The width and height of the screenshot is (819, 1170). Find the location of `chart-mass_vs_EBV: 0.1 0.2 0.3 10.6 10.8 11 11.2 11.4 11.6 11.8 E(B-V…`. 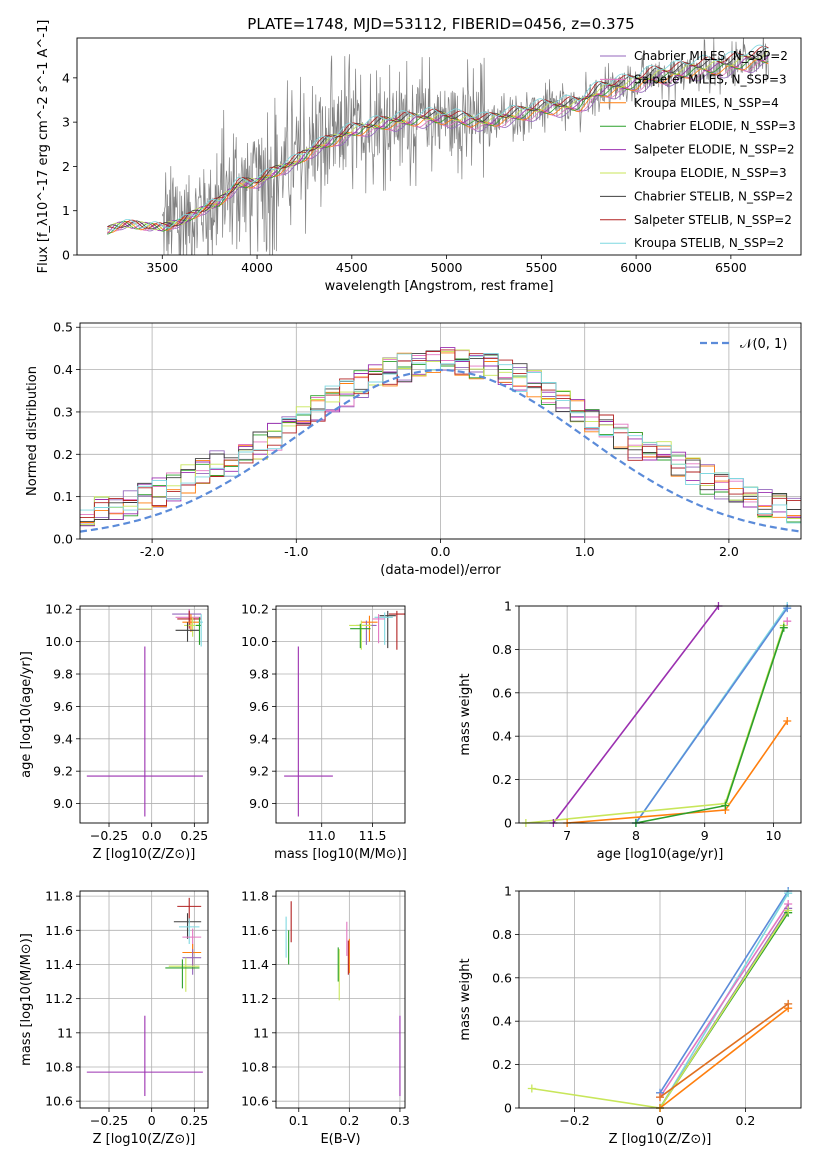

chart-mass_vs_EBV: 0.1 0.2 0.3 10.6 10.8 11 11.2 11.4 11.6 11.8 E(B-V… is located at coordinates (325, 1018).